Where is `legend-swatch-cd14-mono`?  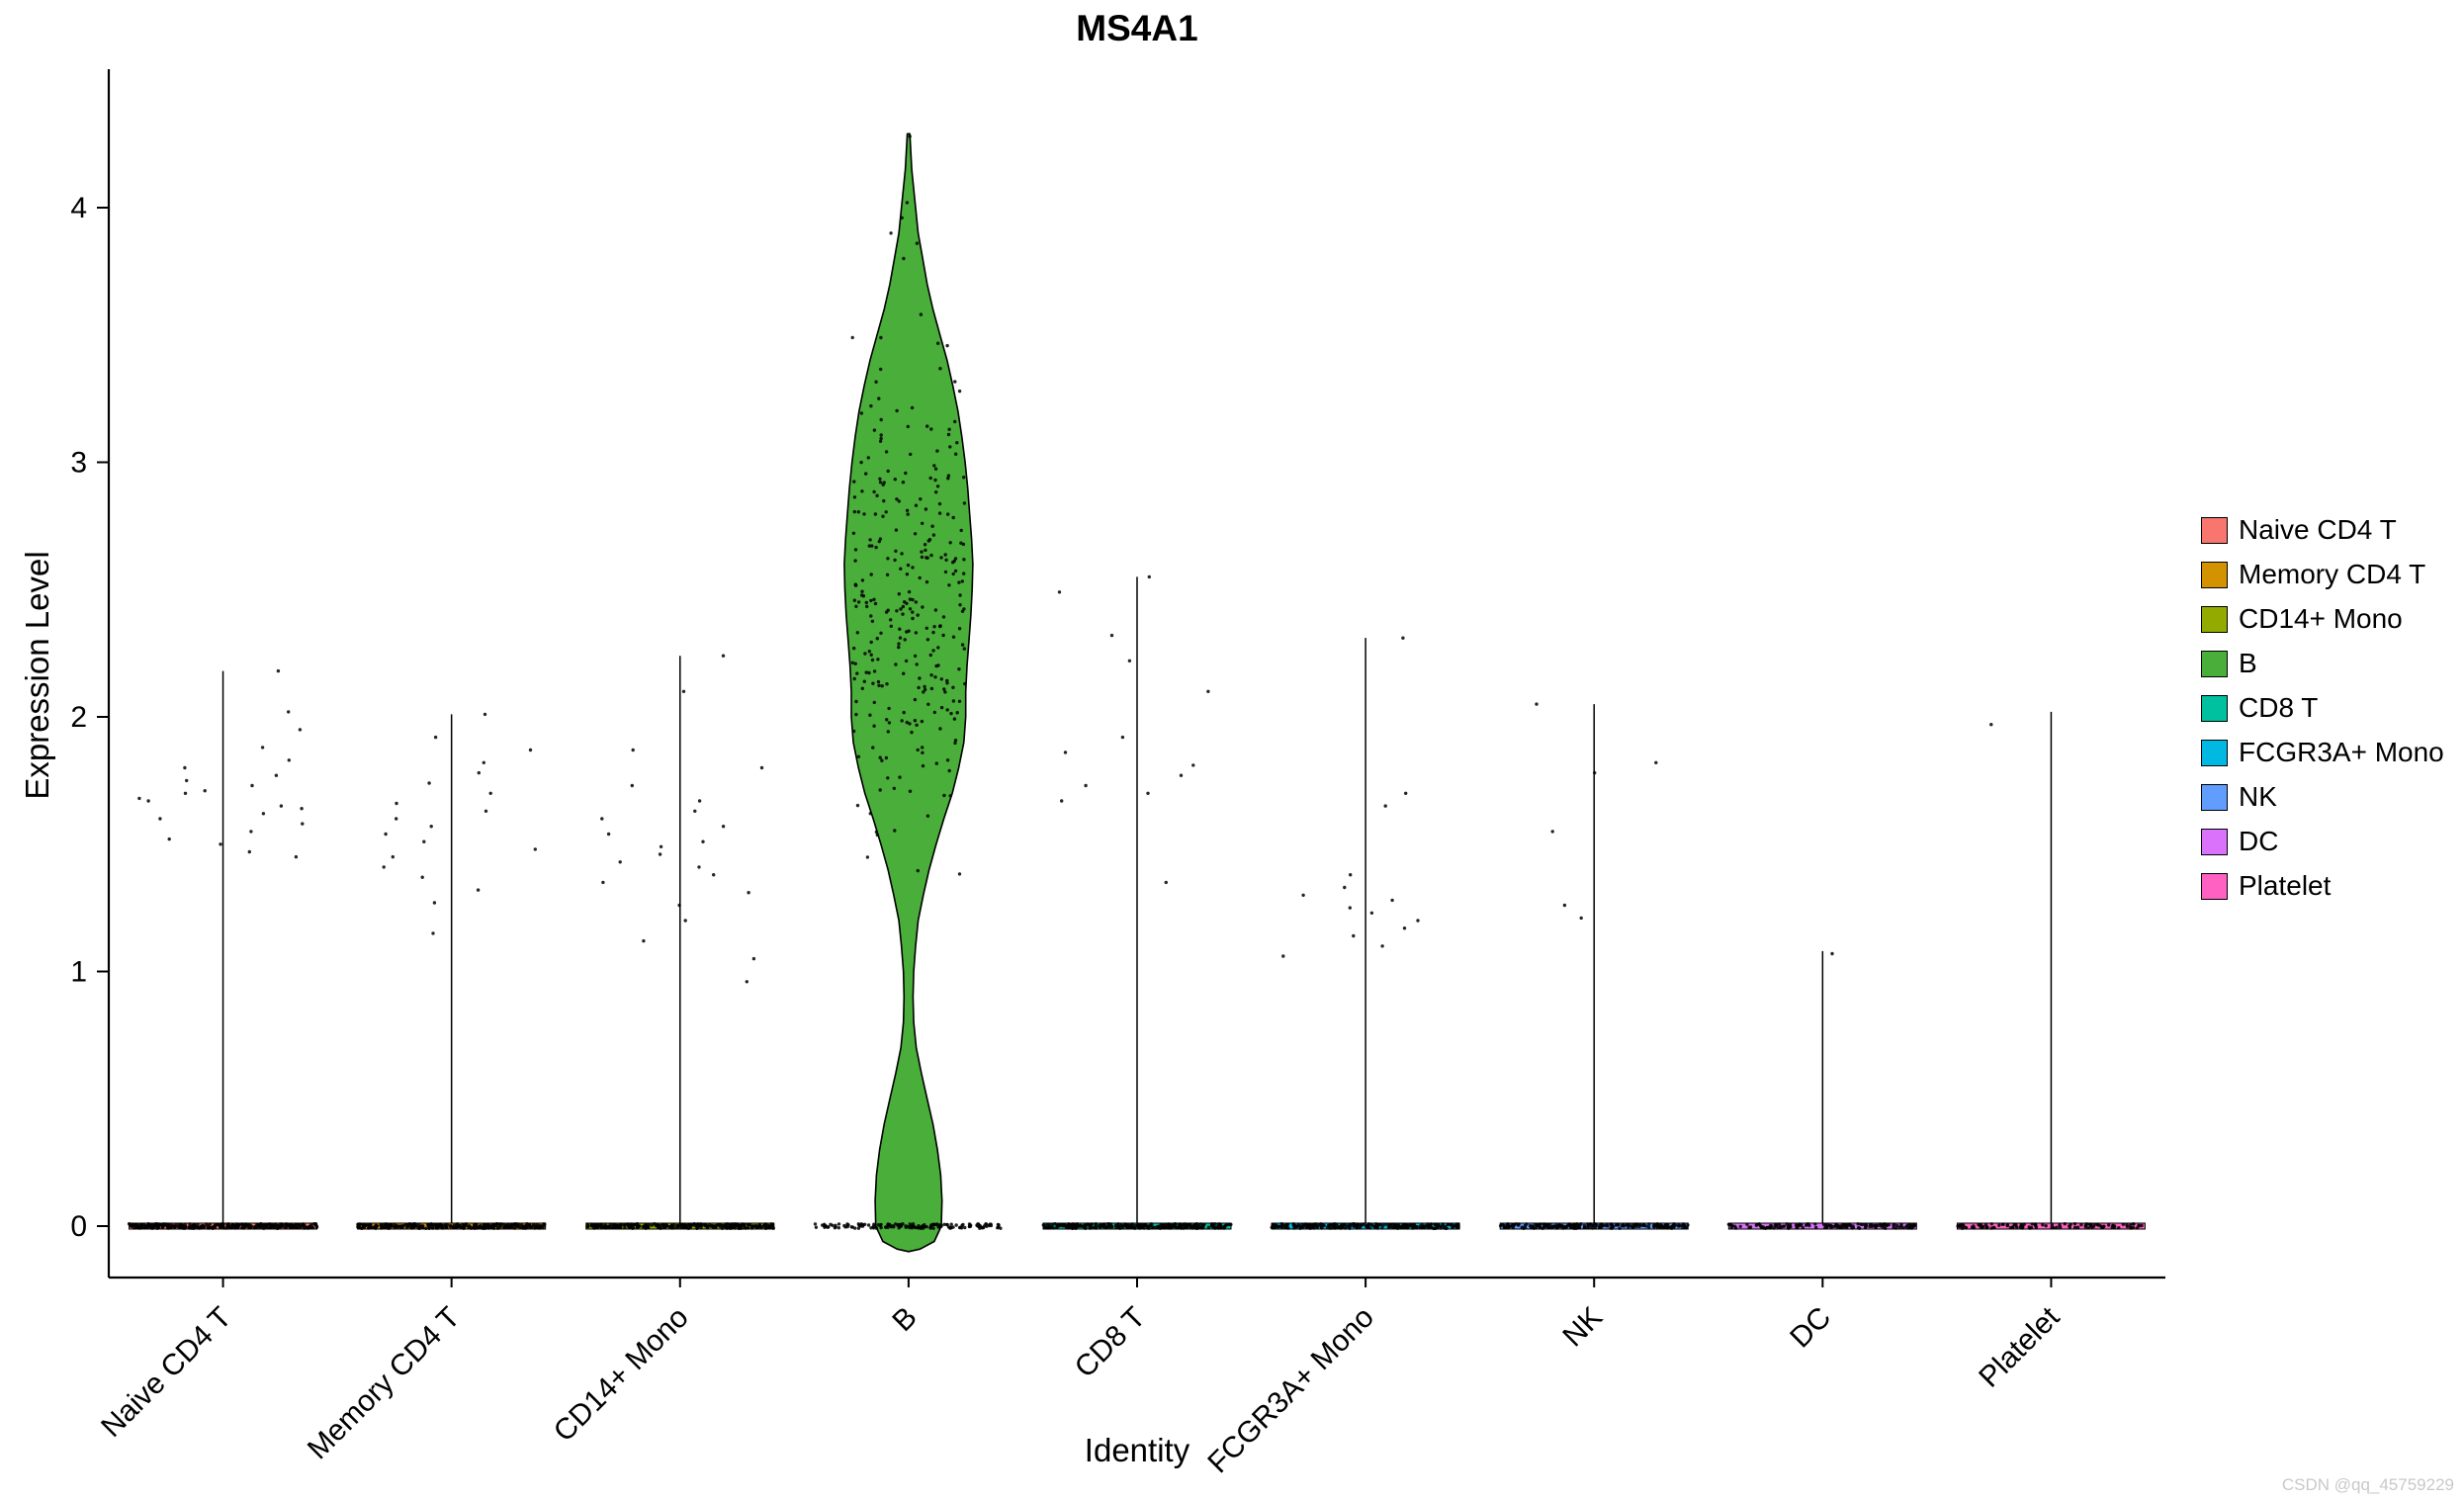 legend-swatch-cd14-mono is located at coordinates (2214, 619).